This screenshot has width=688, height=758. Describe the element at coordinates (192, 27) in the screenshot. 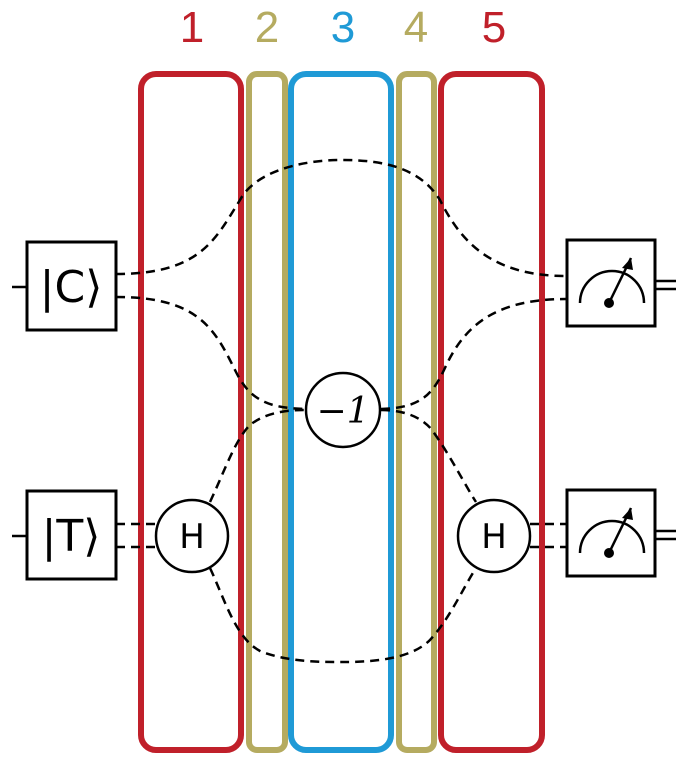

I see `stage-label-1: 1` at that location.